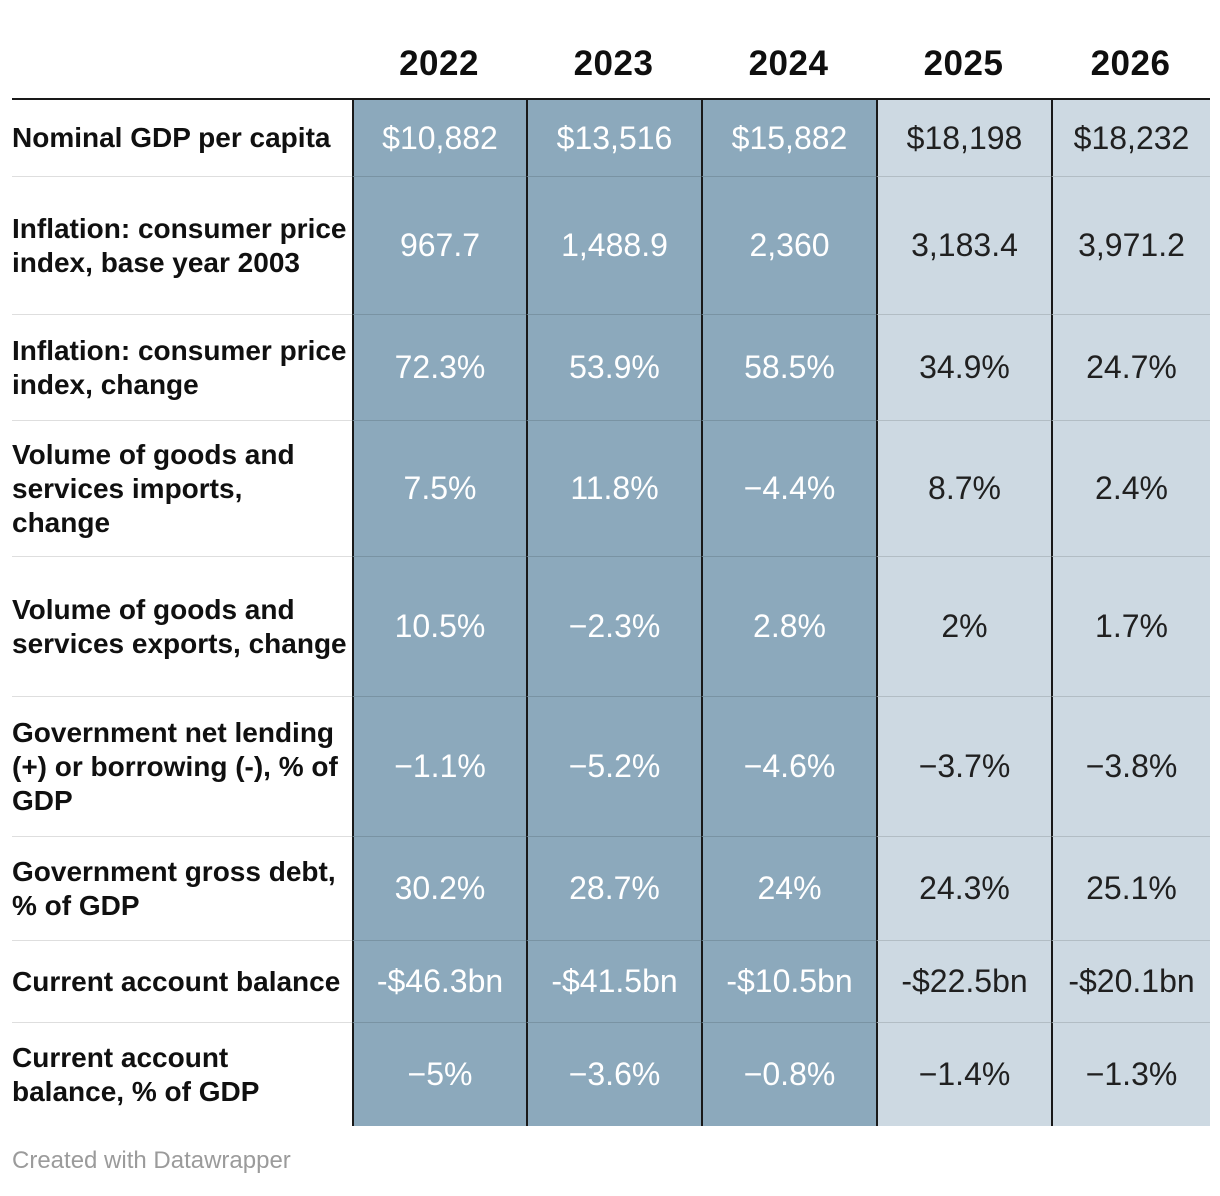 This screenshot has height=1196, width=1220. I want to click on table-cell: −4.4%, so click(788, 488).